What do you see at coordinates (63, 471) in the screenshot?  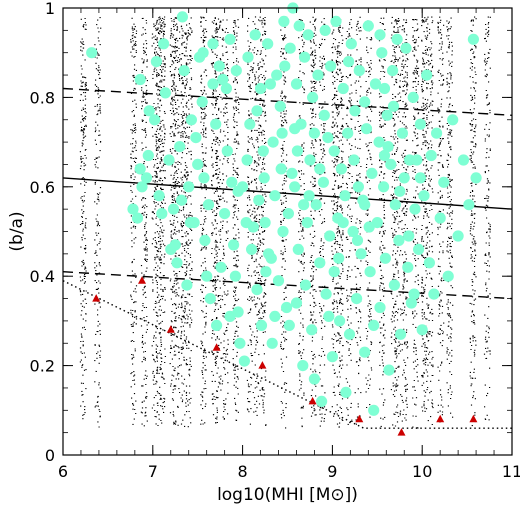 I see `x-tick-label: 6` at bounding box center [63, 471].